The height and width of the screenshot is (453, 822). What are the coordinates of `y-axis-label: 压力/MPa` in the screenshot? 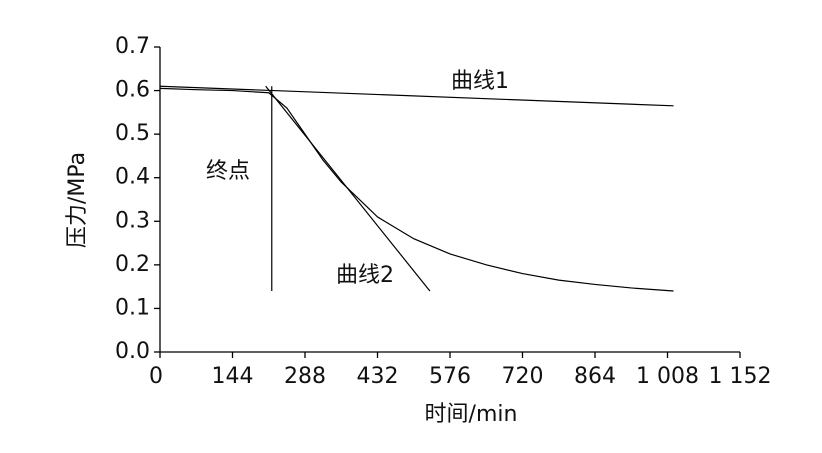 It's located at (77, 200).